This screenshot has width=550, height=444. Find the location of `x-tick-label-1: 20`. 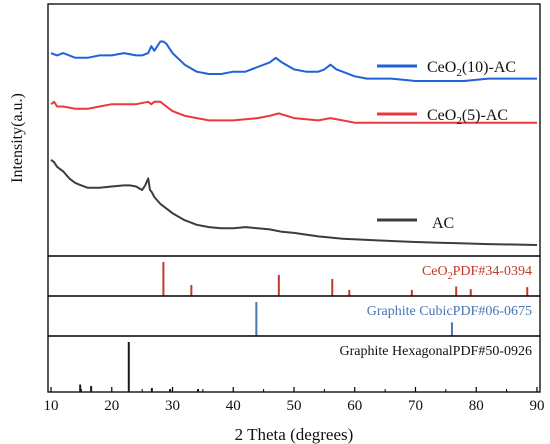

x-tick-label-1: 20 is located at coordinates (111, 406).